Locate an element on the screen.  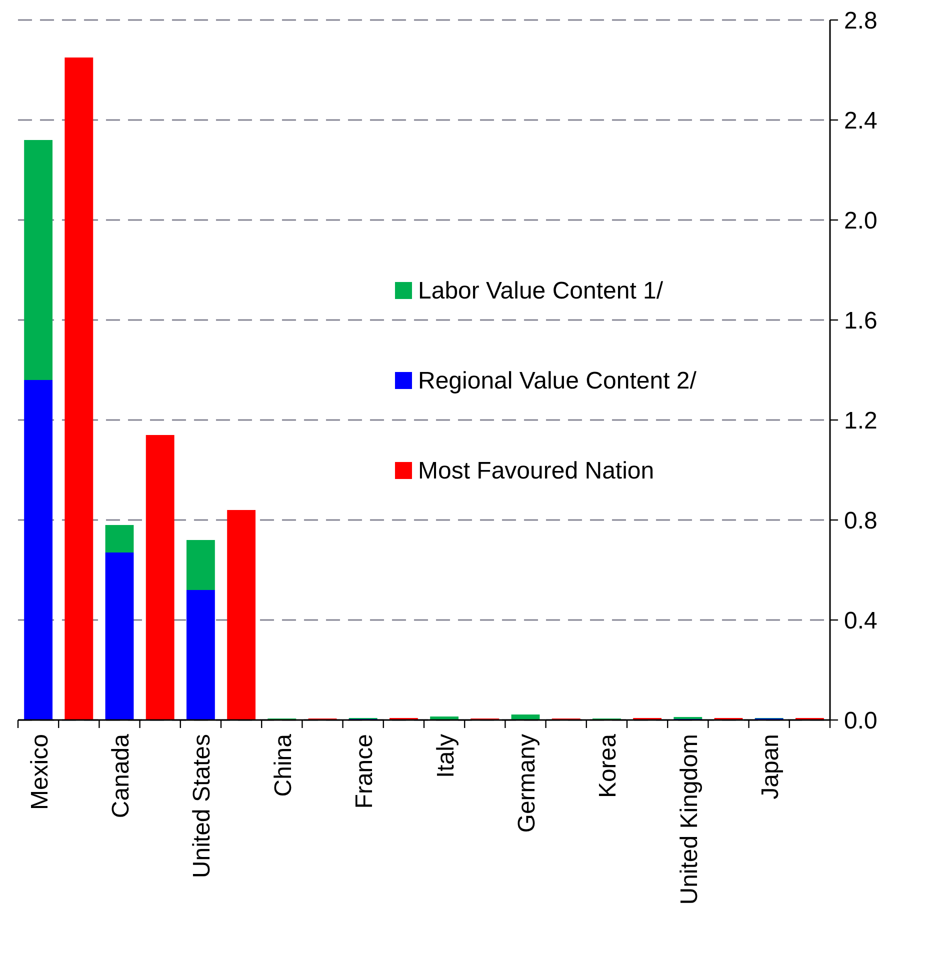
x-tick-label: Mexico is located at coordinates (40, 772).